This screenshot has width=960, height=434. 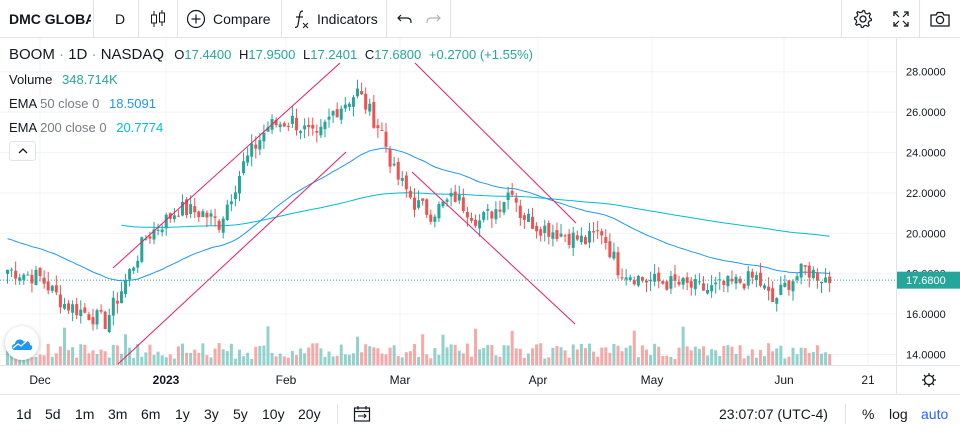 What do you see at coordinates (334, 54) in the screenshot?
I see `legend-low: 17.2401` at bounding box center [334, 54].